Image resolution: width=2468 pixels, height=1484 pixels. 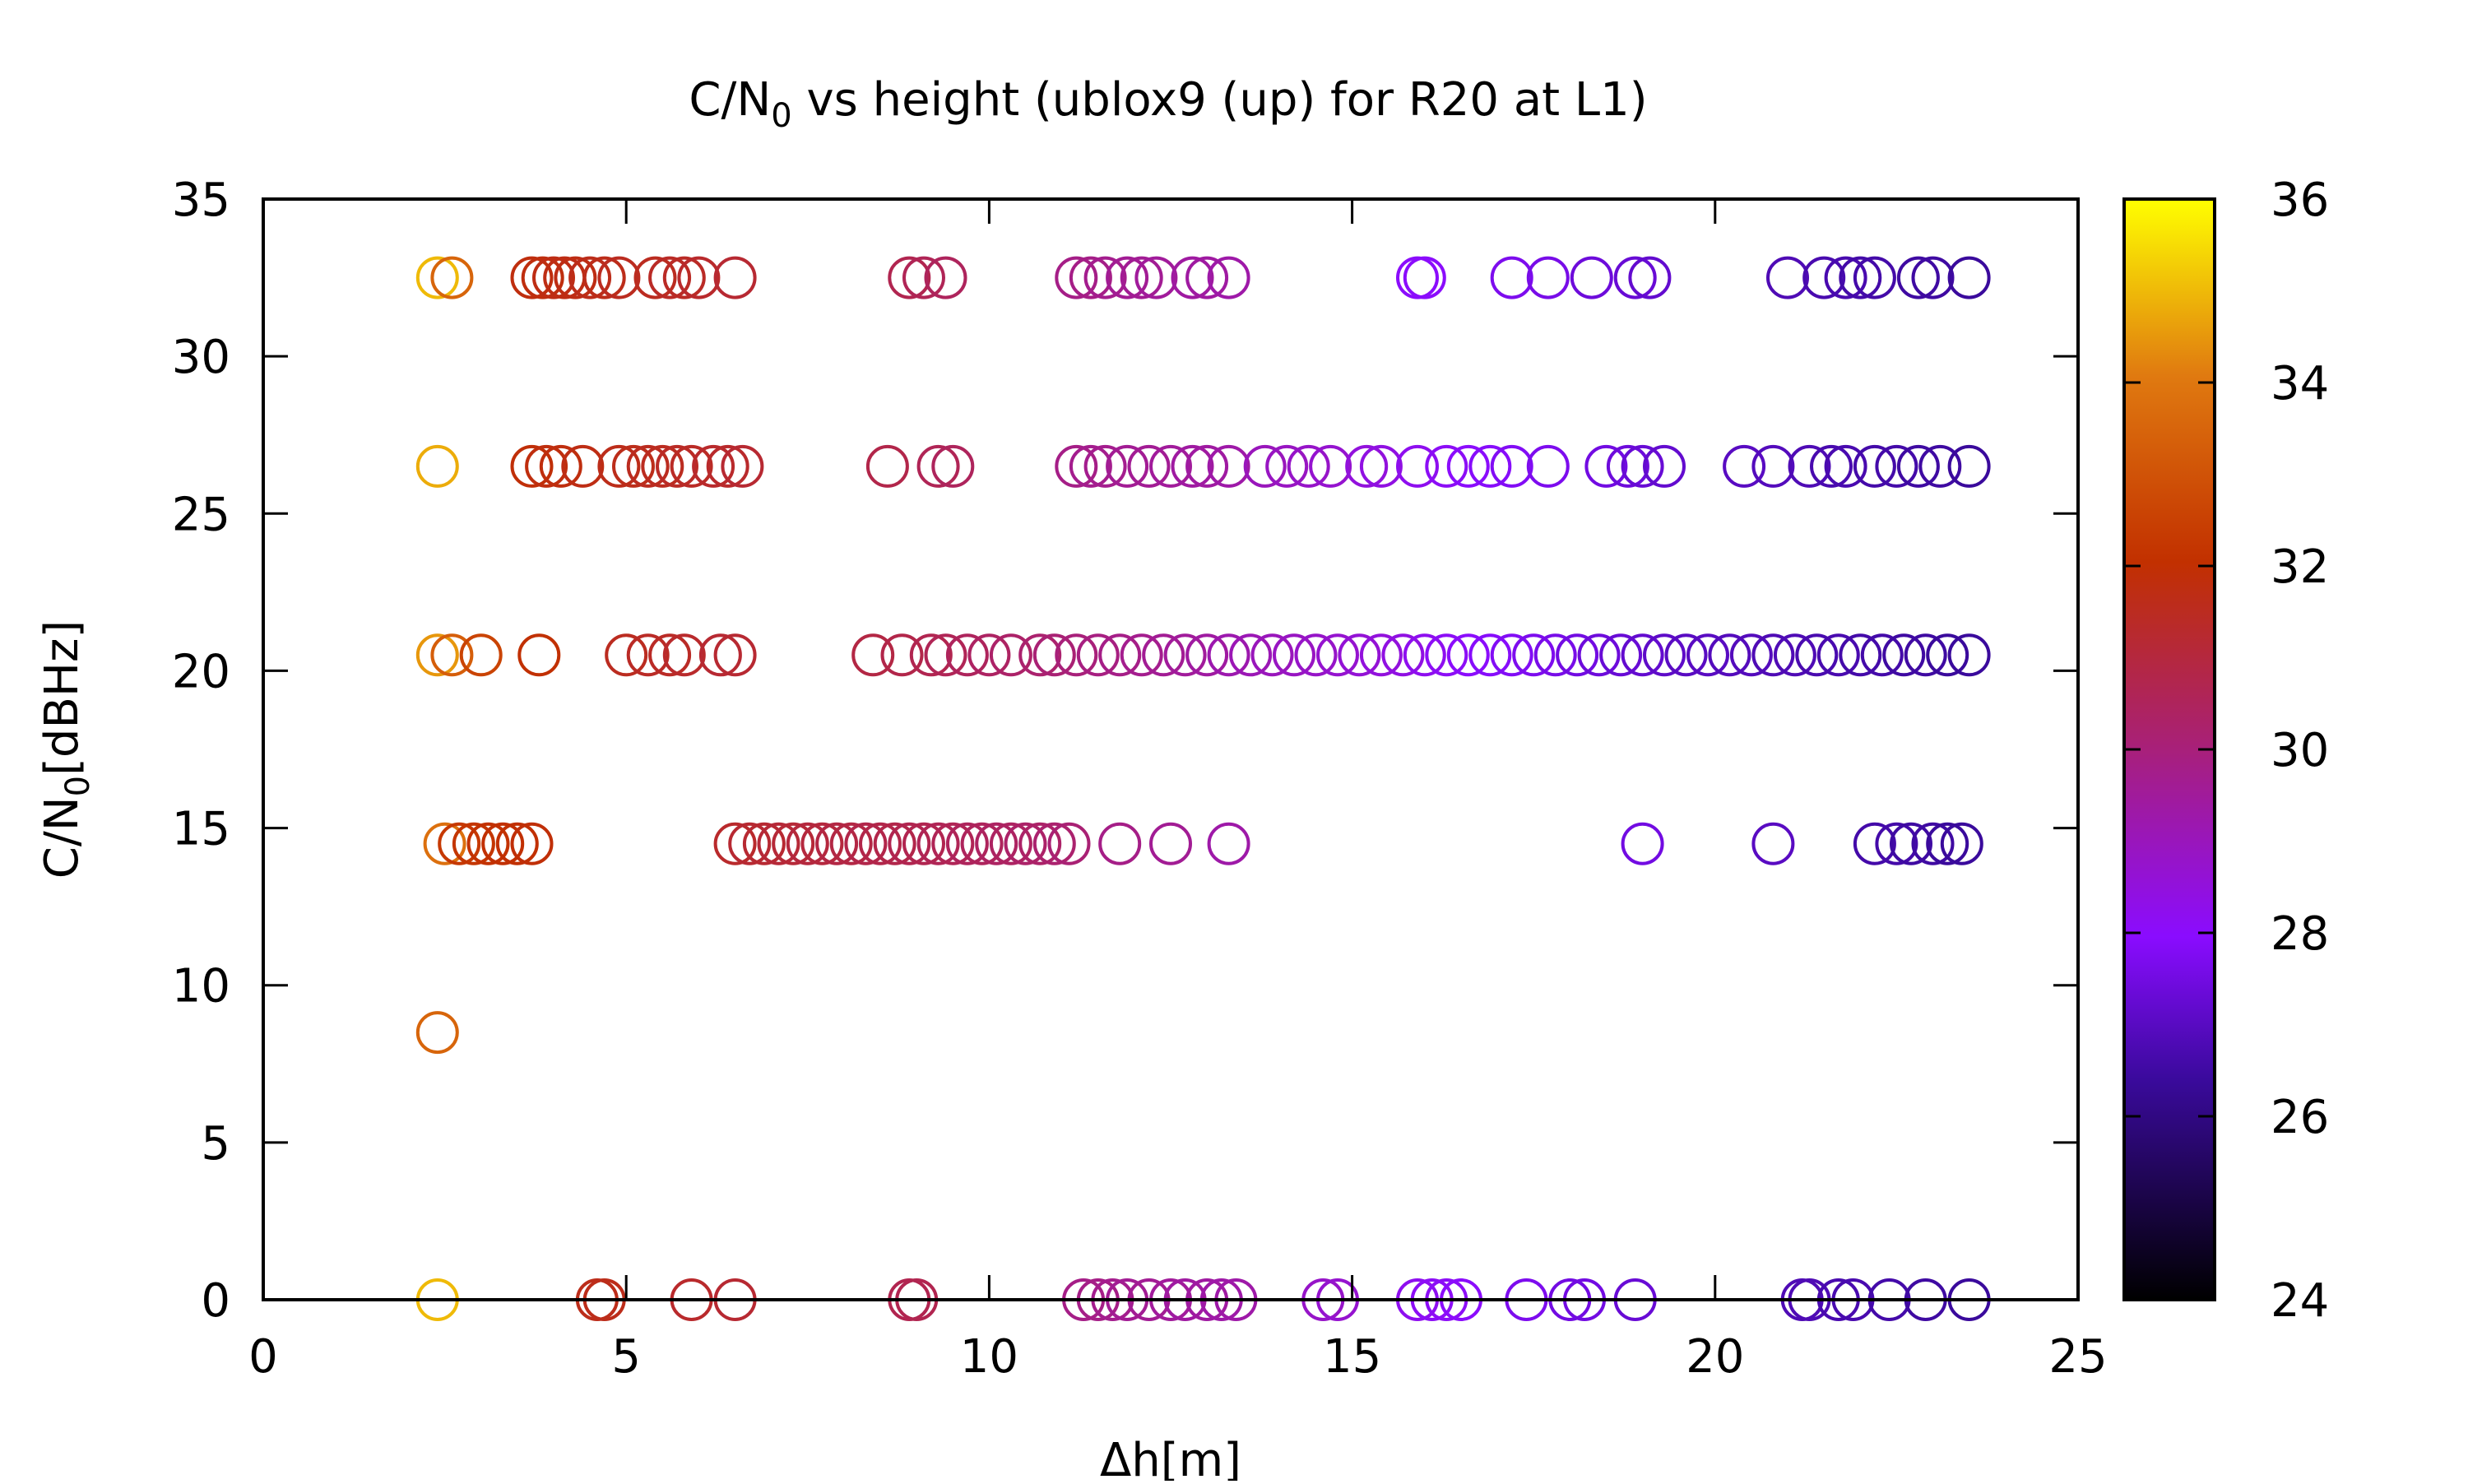 What do you see at coordinates (1170, 1457) in the screenshot?
I see `x-axis-label: Δh[m]` at bounding box center [1170, 1457].